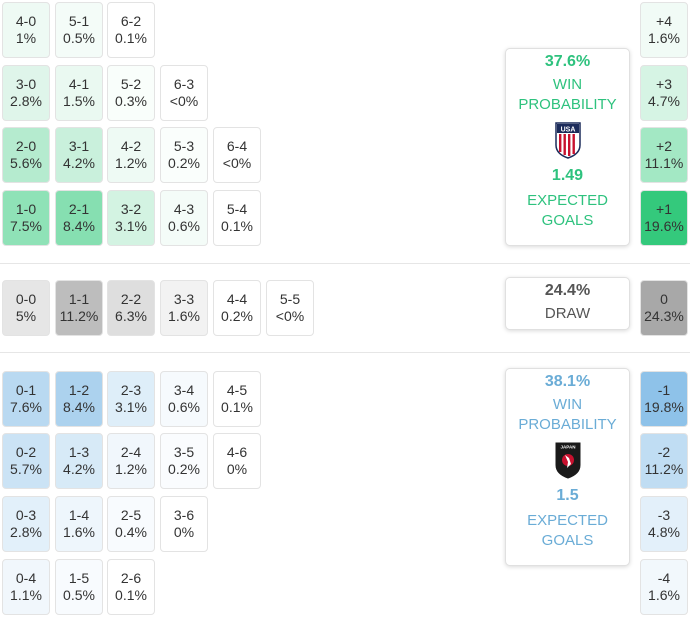 Image resolution: width=690 pixels, height=619 pixels. Describe the element at coordinates (26, 595) in the screenshot. I see `japan-score-cell-probability: 1.1%` at that location.